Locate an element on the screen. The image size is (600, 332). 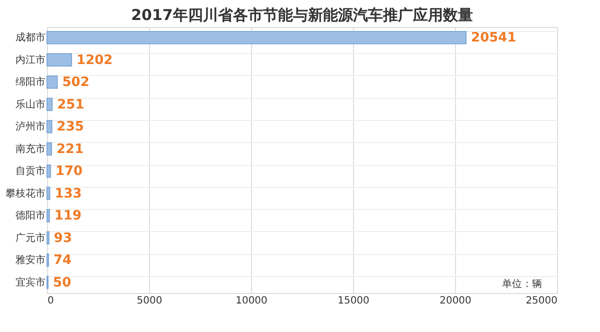
data-label: 170 is located at coordinates (69, 172).